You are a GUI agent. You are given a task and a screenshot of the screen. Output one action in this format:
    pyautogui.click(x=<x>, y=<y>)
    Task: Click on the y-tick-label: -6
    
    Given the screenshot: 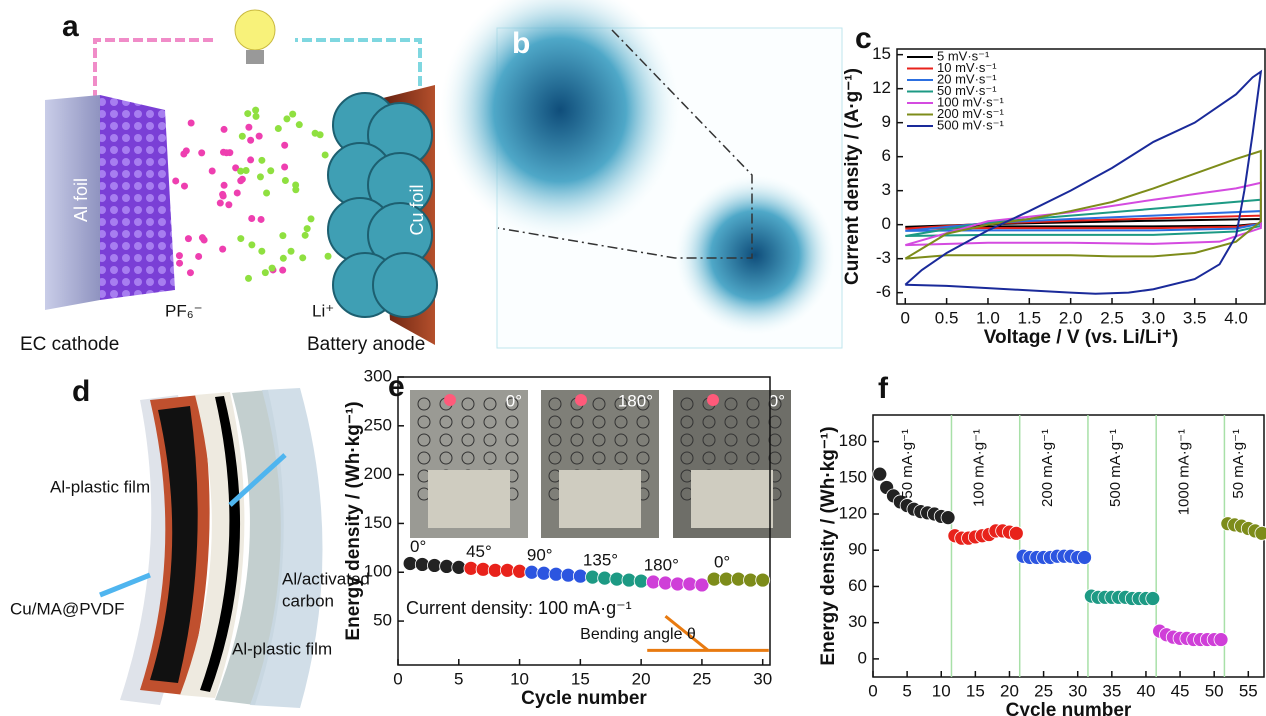 What is the action you would take?
    pyautogui.click(x=883, y=291)
    